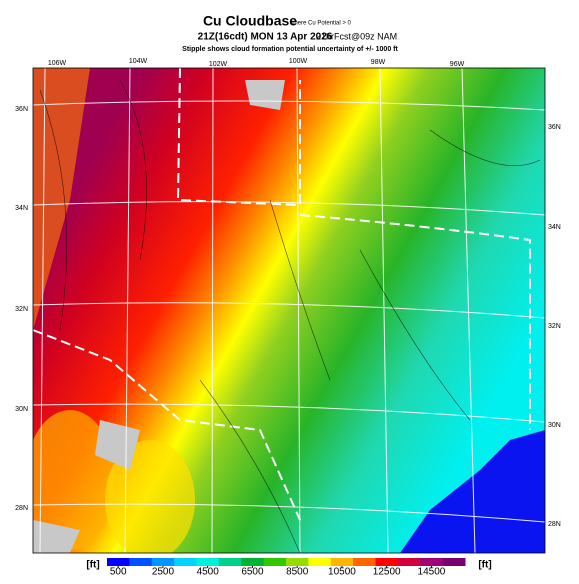  Describe the element at coordinates (118, 572) in the screenshot. I see `colorbar-tick-label: 500` at that location.